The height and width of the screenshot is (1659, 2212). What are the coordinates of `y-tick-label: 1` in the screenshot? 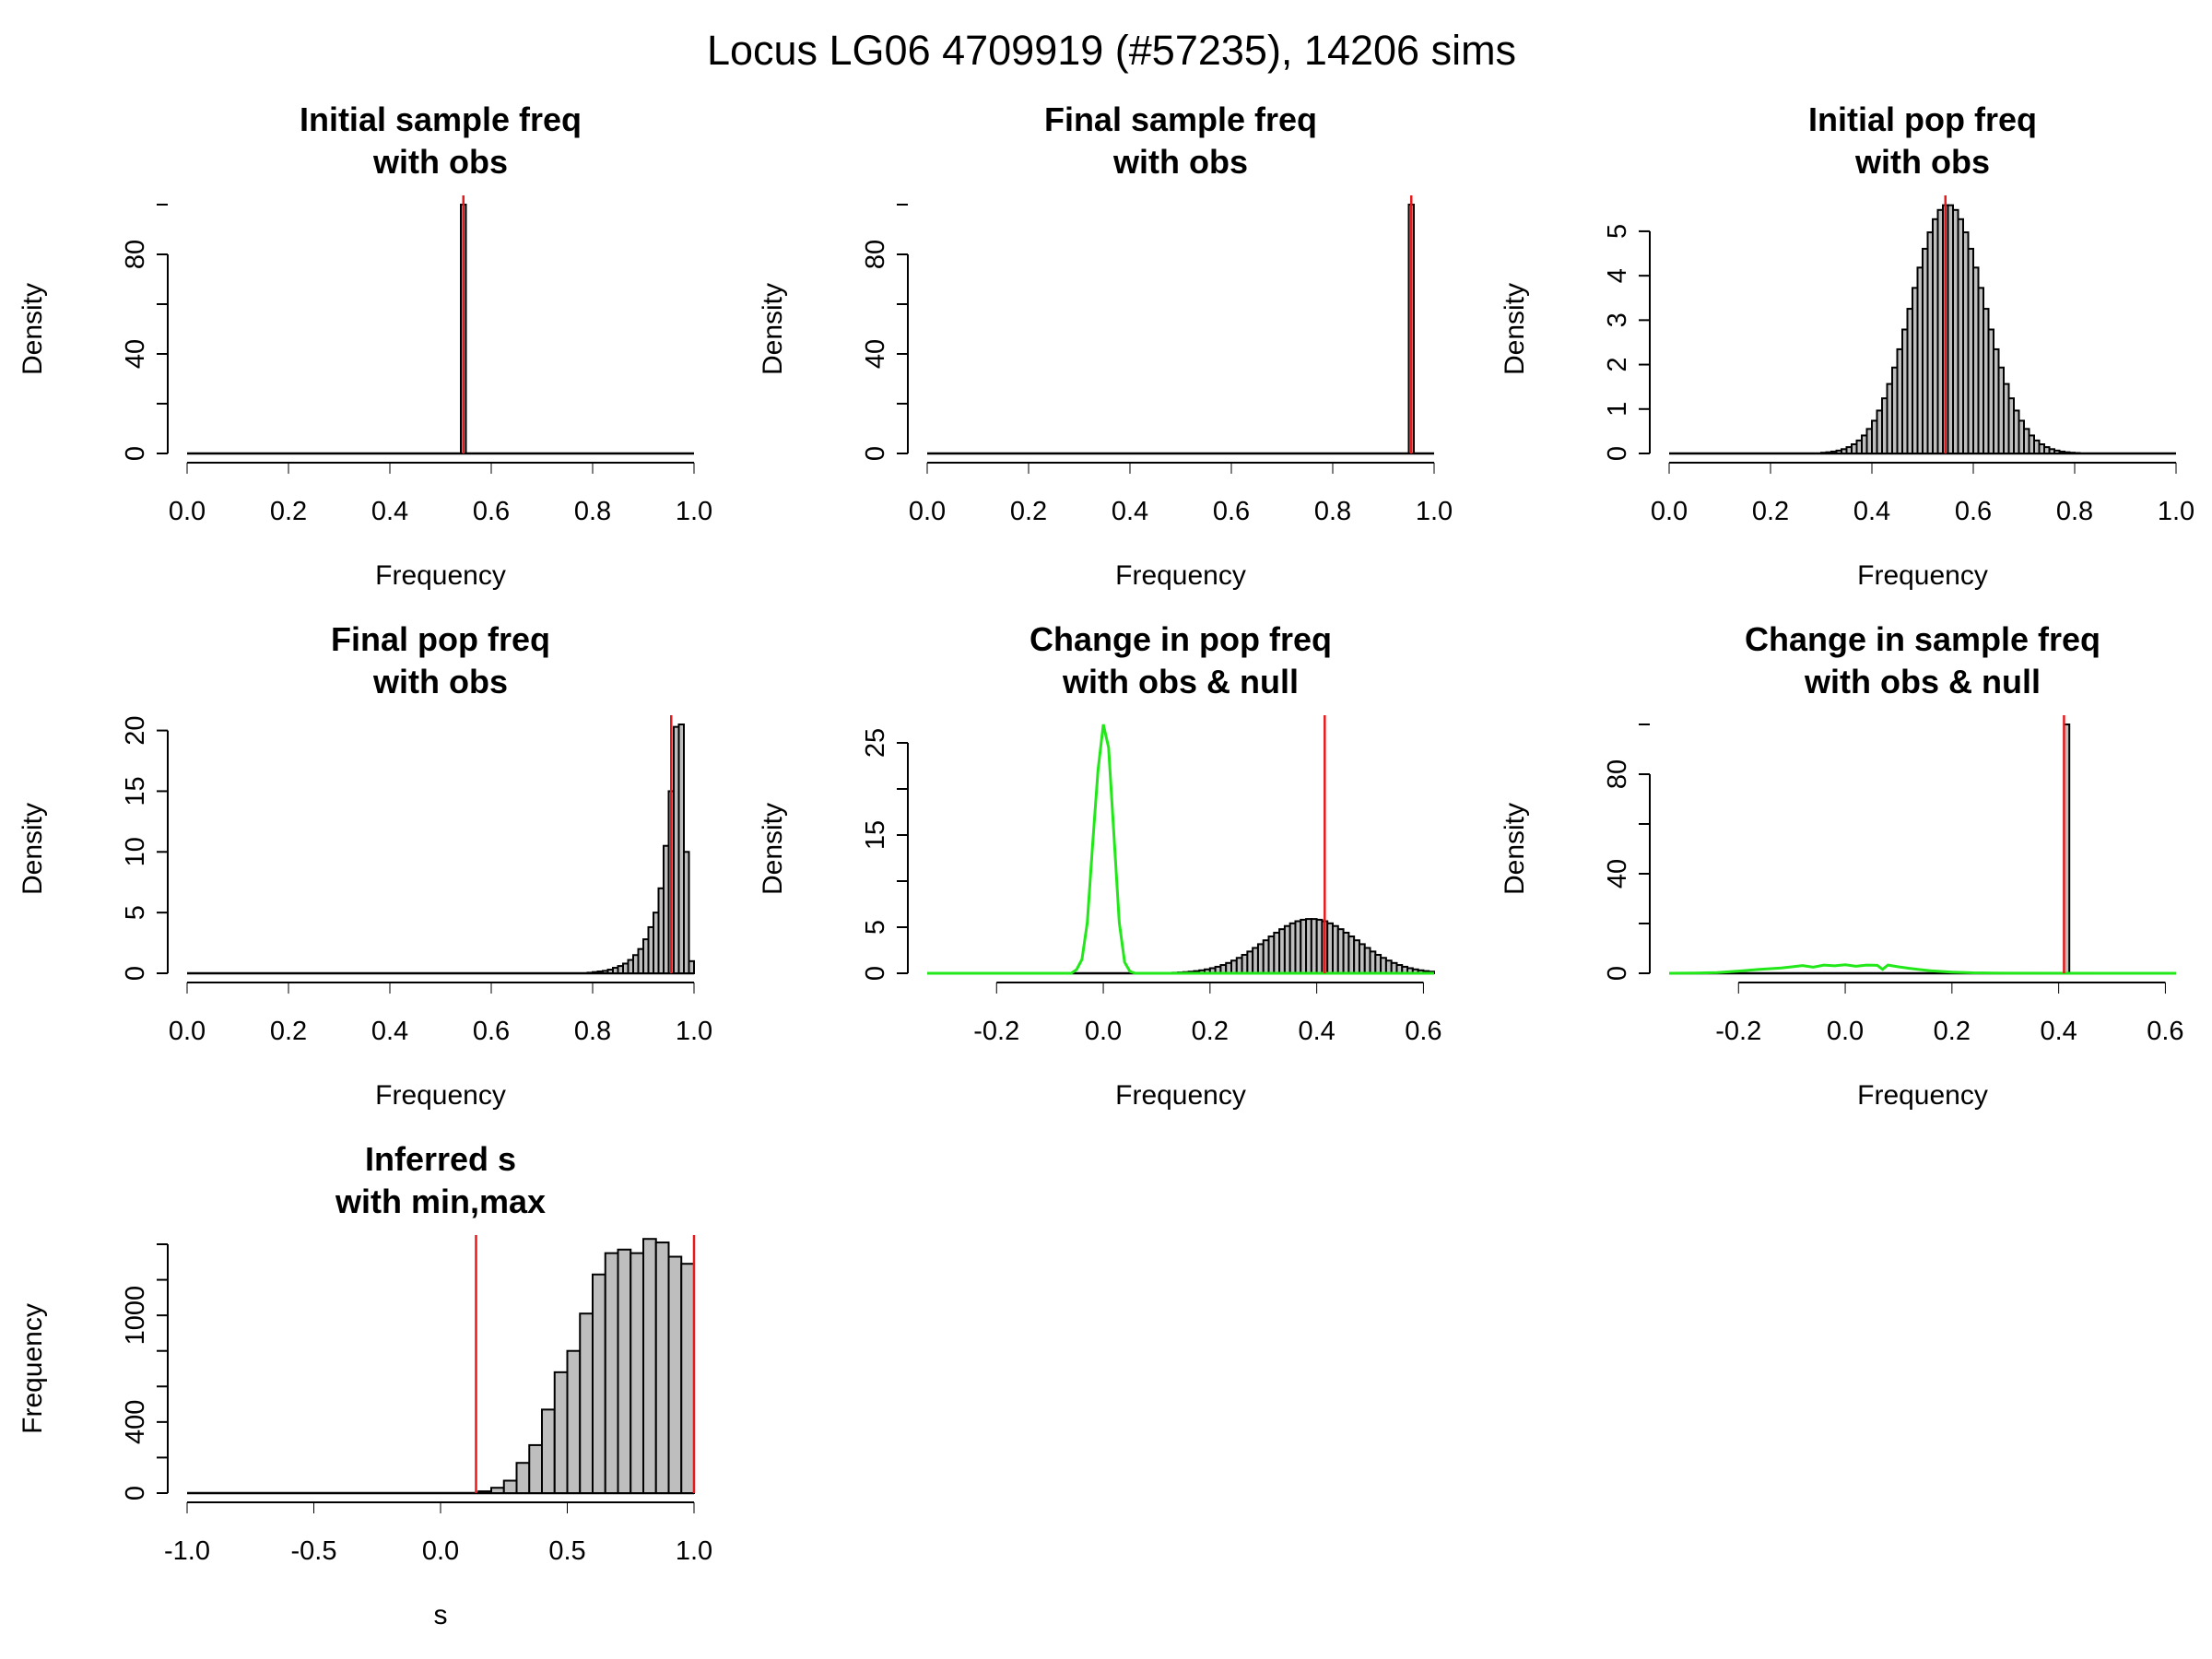 It's located at (1617, 409).